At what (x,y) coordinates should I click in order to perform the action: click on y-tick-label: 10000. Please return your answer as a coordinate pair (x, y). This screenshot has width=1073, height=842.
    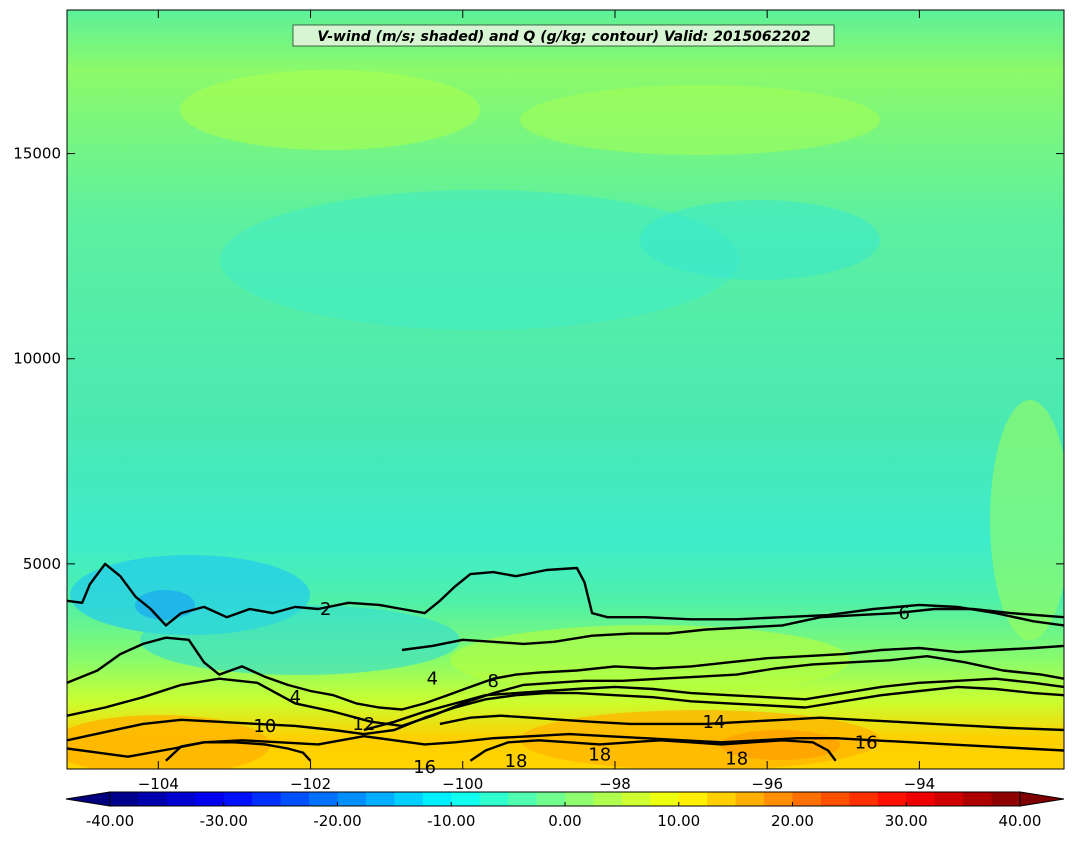
    Looking at the image, I should click on (37, 359).